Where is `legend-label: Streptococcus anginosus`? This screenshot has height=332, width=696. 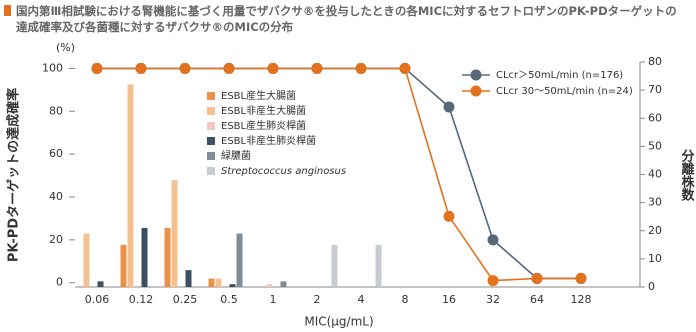
legend-label: Streptococcus anginosus is located at coordinates (283, 171).